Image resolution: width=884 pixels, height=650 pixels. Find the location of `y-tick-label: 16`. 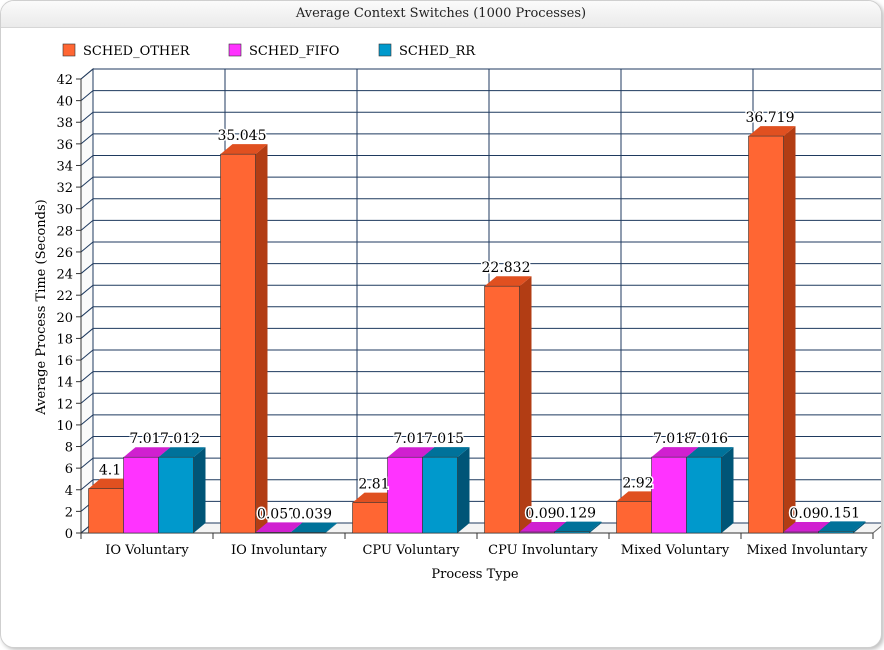

y-tick-label: 16 is located at coordinates (64, 361).